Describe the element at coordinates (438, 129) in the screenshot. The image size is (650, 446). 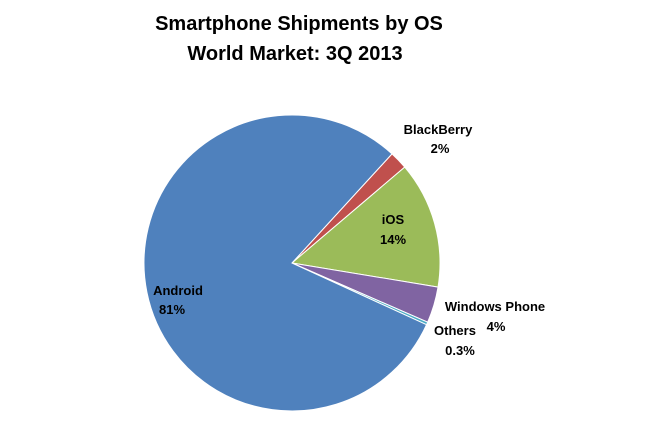
I see `label-blackberry-name: BlackBerry` at that location.